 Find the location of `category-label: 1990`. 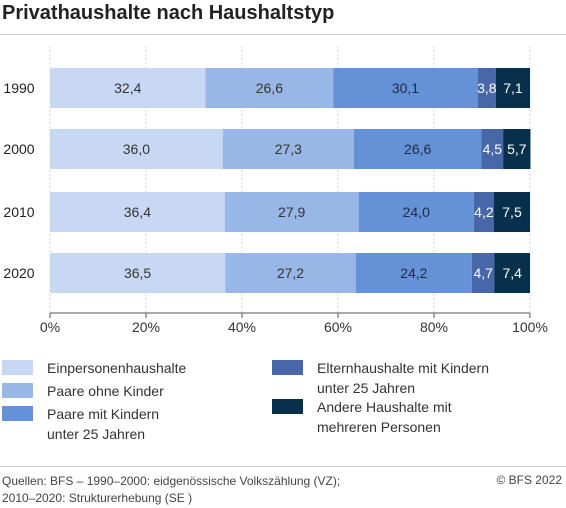

category-label: 1990 is located at coordinates (18, 88).